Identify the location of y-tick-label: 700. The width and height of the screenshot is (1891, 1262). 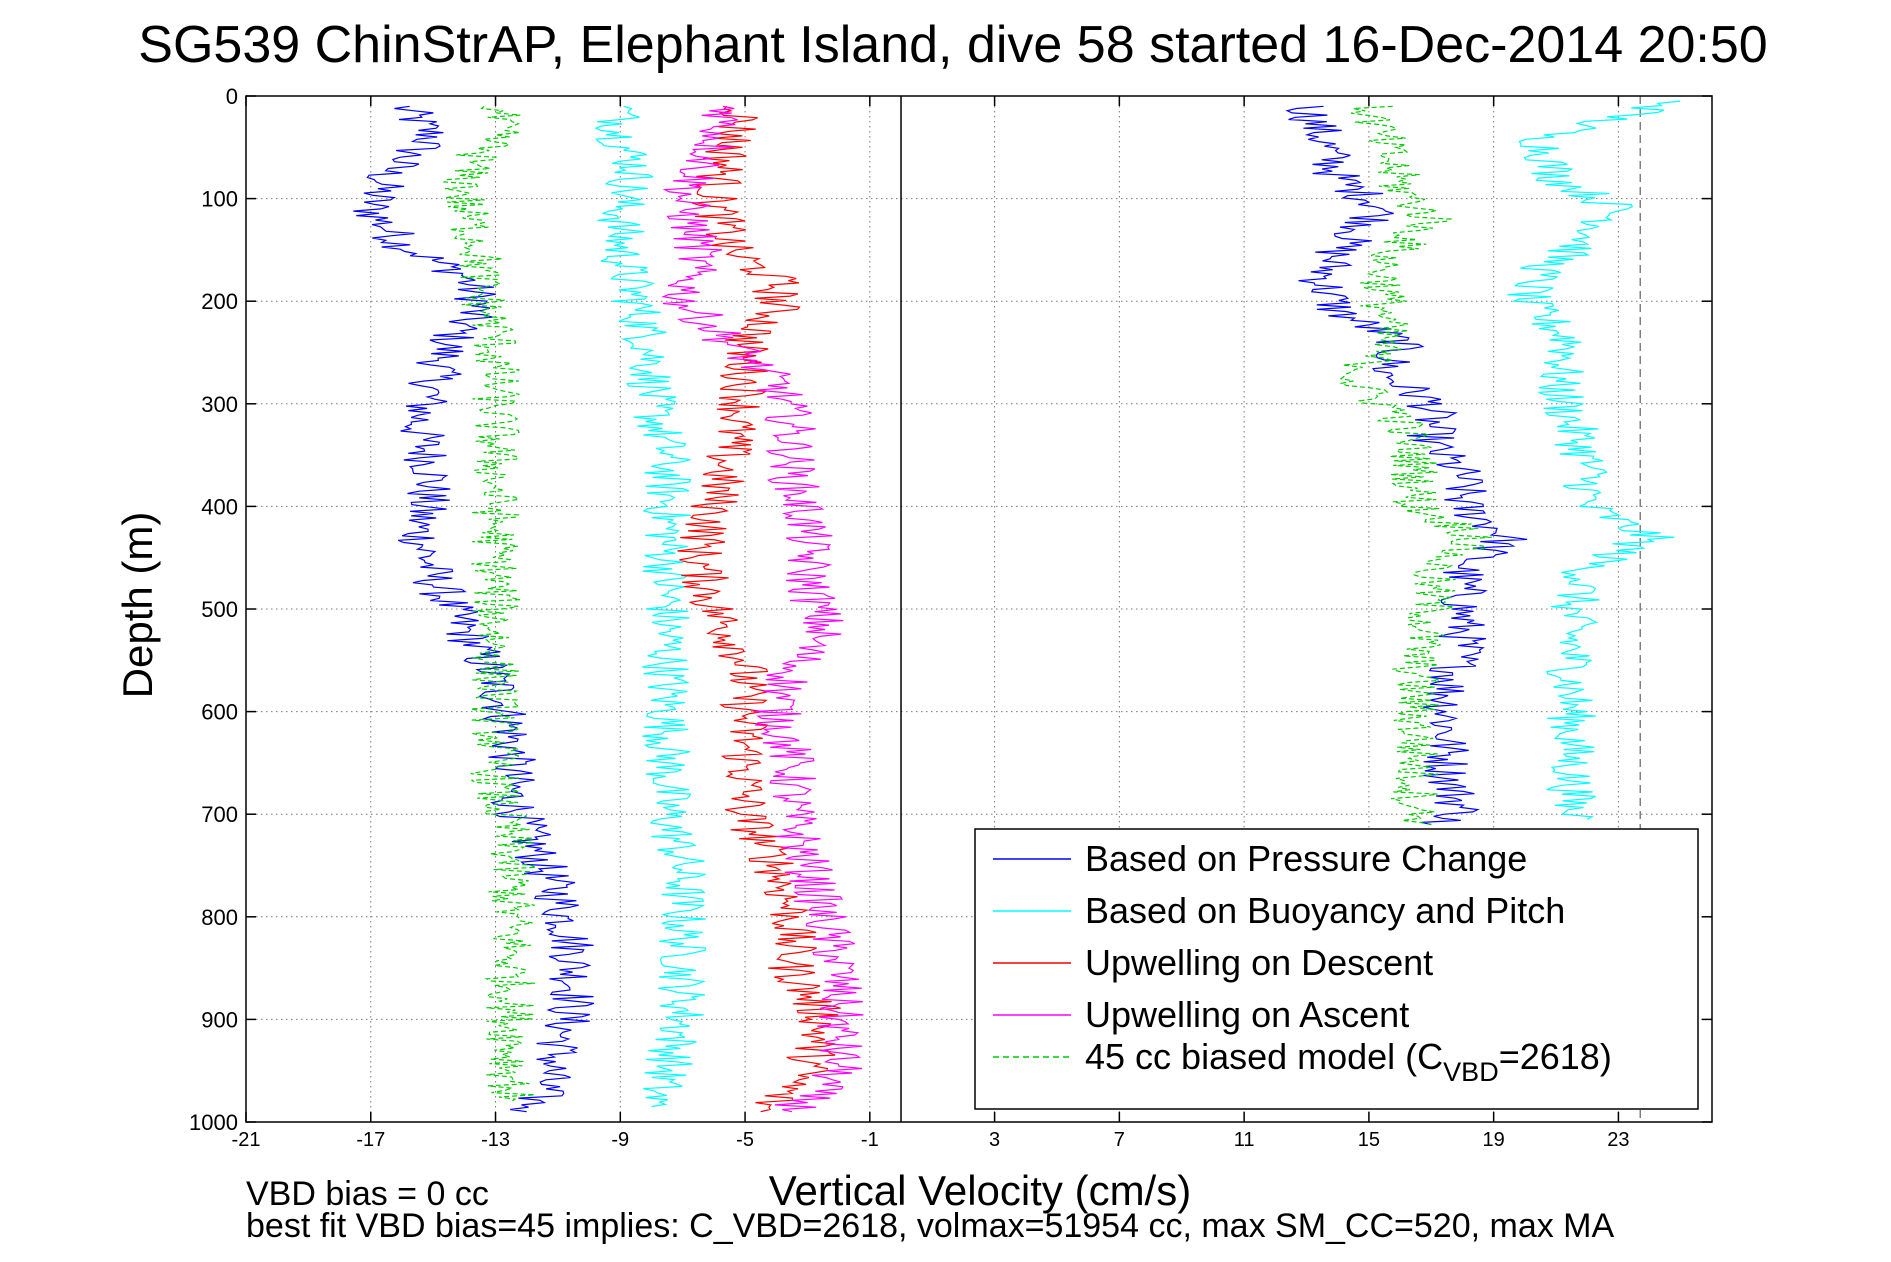
(219, 814).